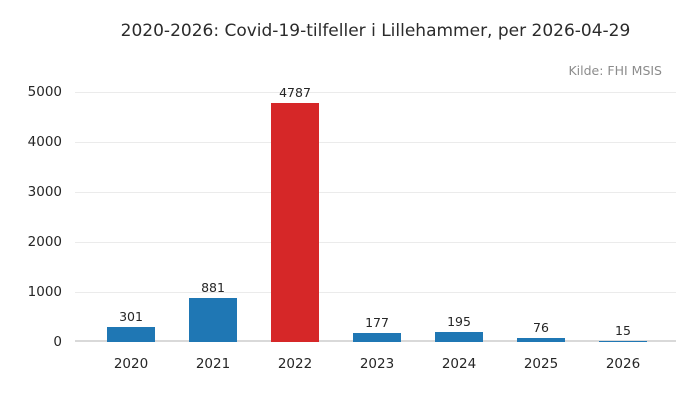 This screenshot has width=700, height=400. I want to click on bar-value-label: 4787, so click(295, 92).